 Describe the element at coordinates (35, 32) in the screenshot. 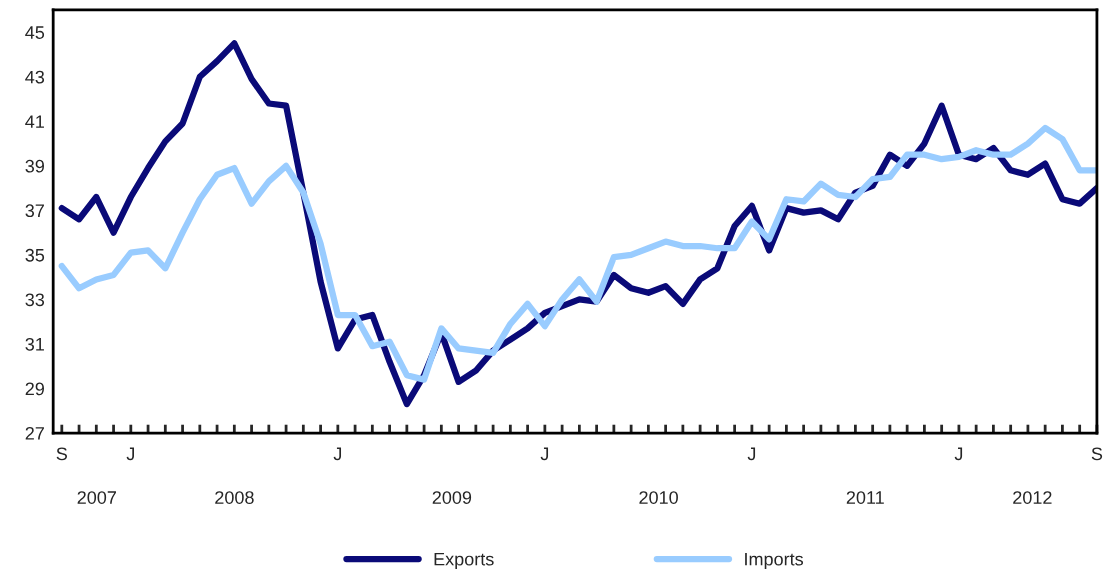

I see `y-tick-label: 45` at that location.